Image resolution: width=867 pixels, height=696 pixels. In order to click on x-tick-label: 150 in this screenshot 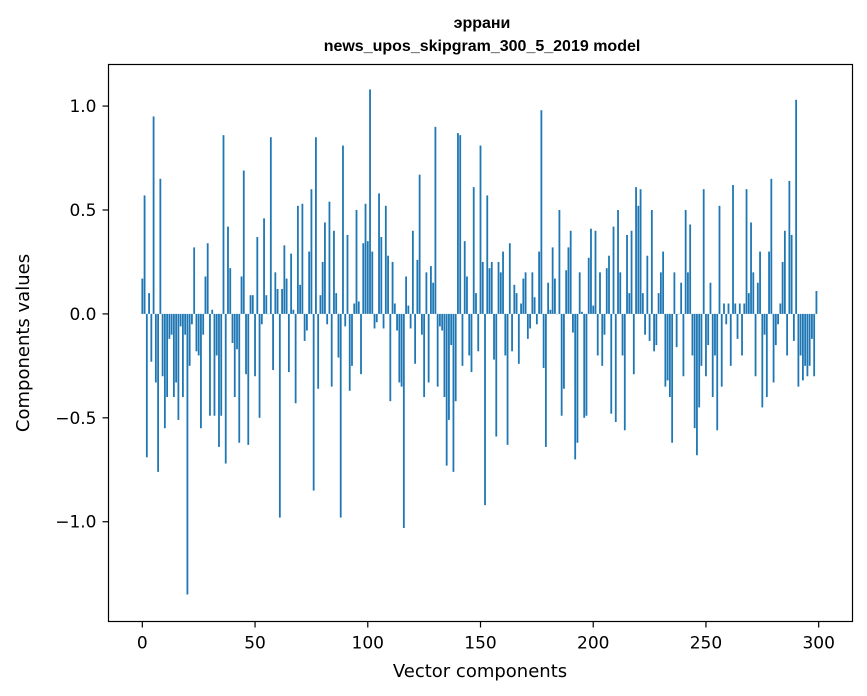, I will do `click(480, 644)`.